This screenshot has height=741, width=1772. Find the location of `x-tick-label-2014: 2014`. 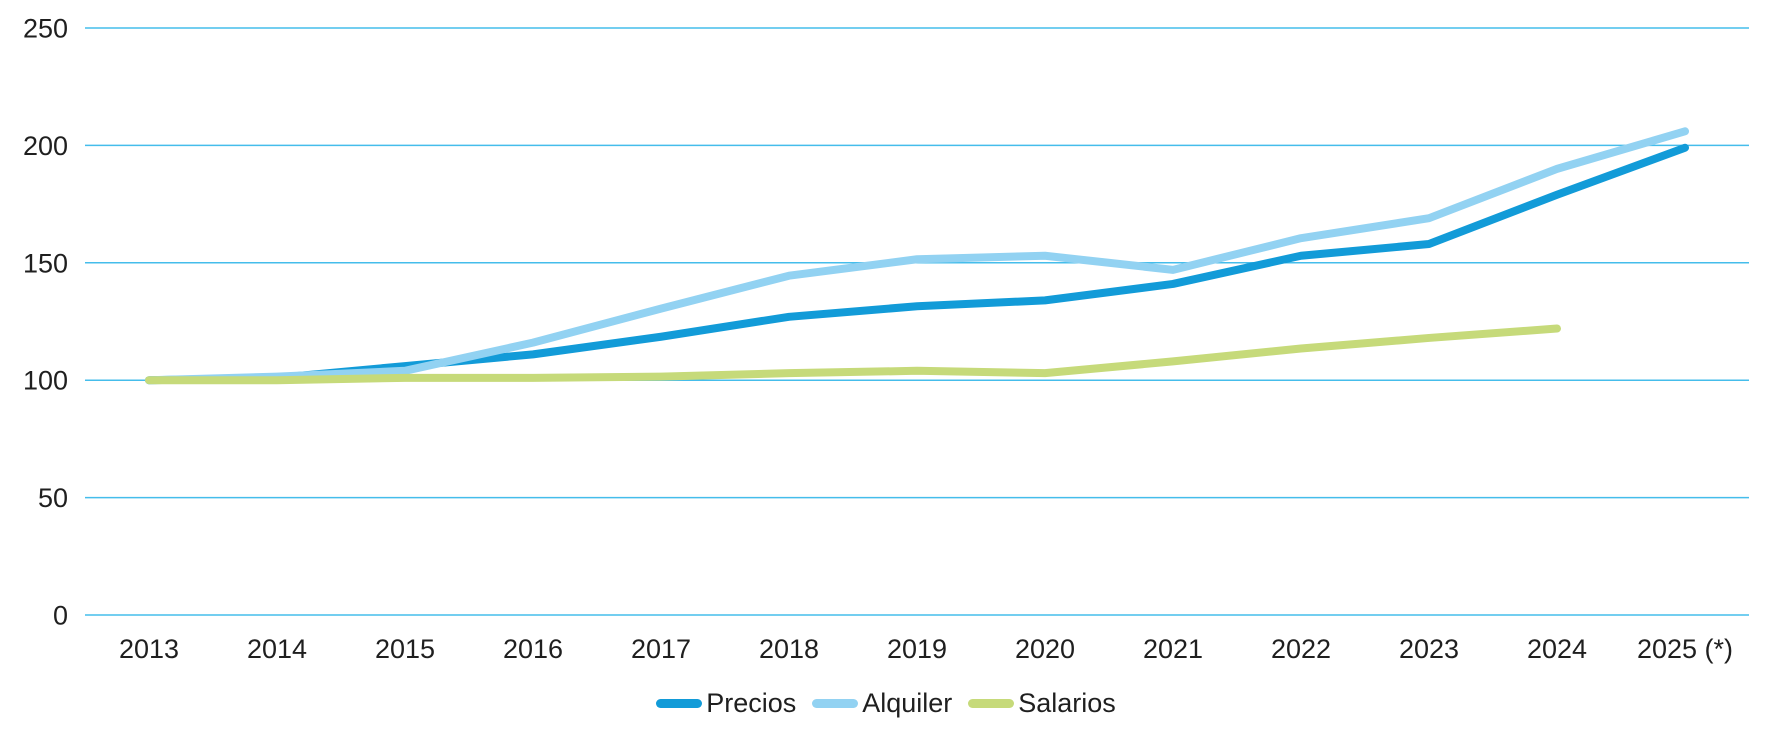

x-tick-label-2014: 2014 is located at coordinates (277, 649).